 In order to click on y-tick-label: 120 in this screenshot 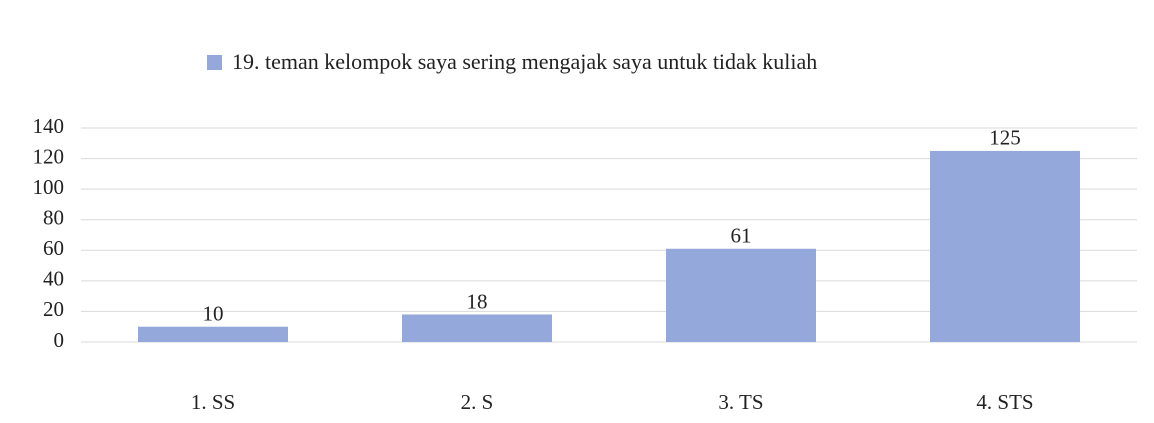, I will do `click(49, 156)`.